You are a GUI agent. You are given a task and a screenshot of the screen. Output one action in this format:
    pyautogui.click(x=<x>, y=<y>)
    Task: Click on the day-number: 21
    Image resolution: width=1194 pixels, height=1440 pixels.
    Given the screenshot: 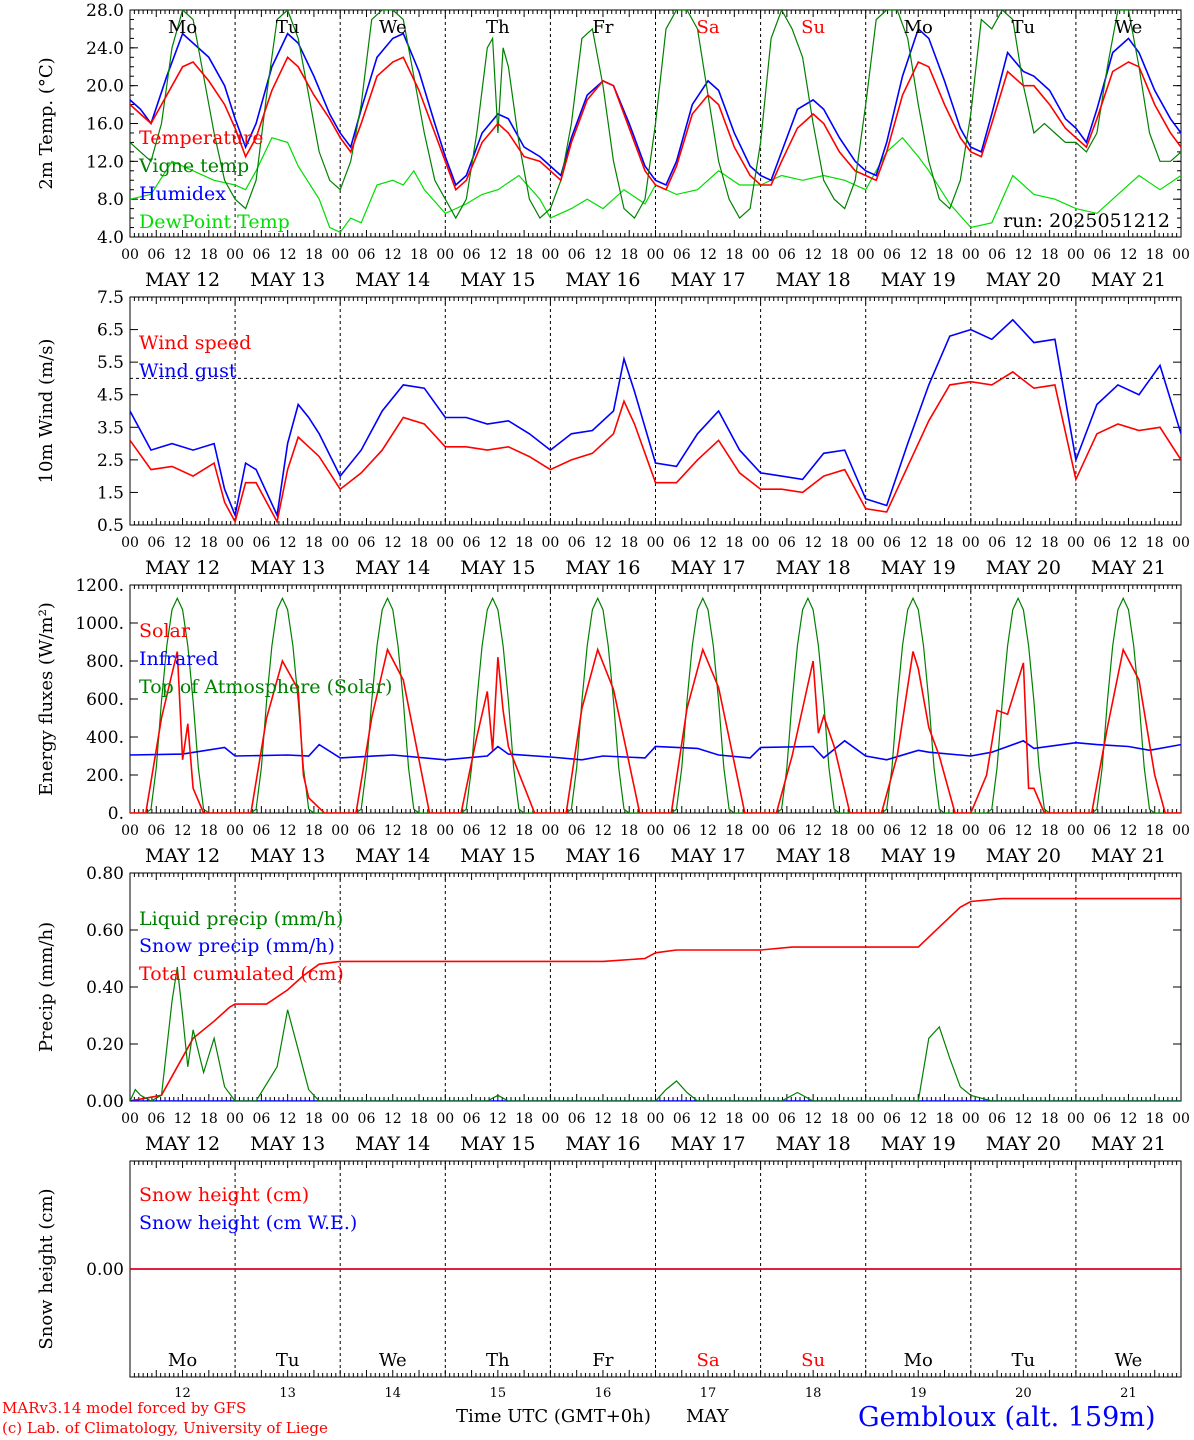 What is the action you would take?
    pyautogui.click(x=1128, y=1393)
    